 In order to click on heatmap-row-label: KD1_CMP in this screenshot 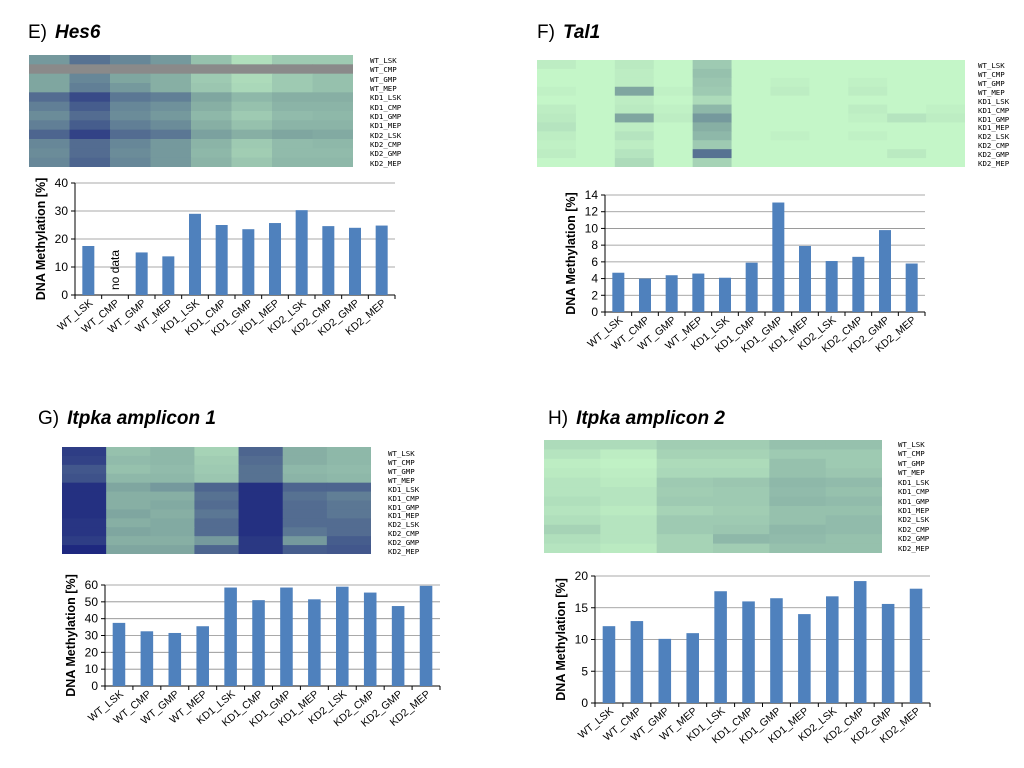, I will do `click(914, 492)`.